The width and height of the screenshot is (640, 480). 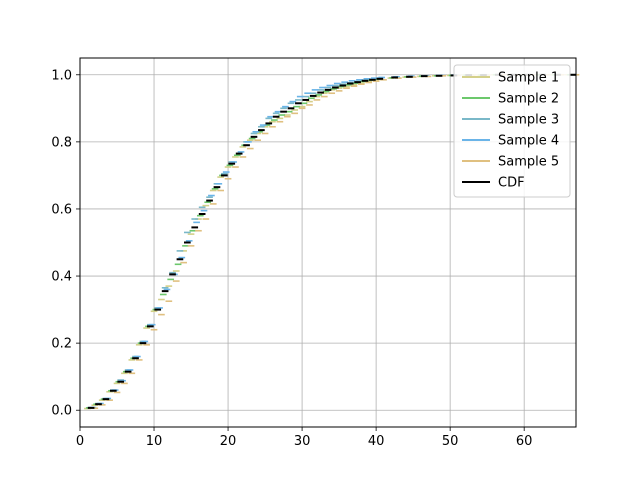 What do you see at coordinates (528, 120) in the screenshot?
I see `legend-label: Sample 3` at bounding box center [528, 120].